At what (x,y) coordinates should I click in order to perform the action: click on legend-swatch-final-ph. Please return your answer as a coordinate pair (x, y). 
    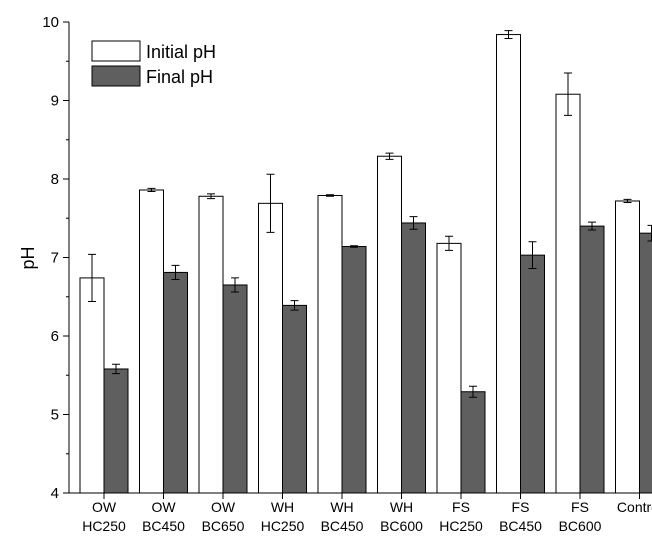
    Looking at the image, I should click on (116, 76).